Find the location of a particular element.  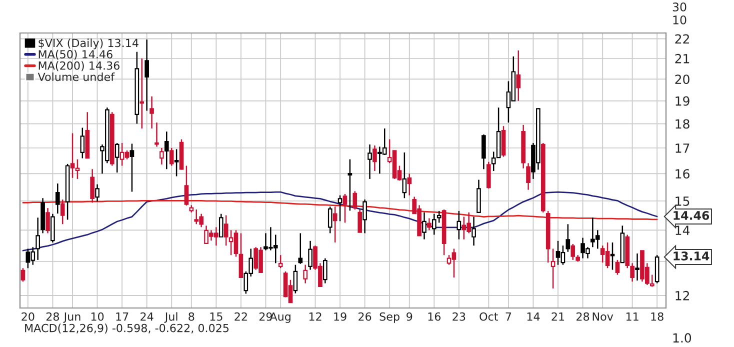

x-tick-label: 18 is located at coordinates (657, 316).